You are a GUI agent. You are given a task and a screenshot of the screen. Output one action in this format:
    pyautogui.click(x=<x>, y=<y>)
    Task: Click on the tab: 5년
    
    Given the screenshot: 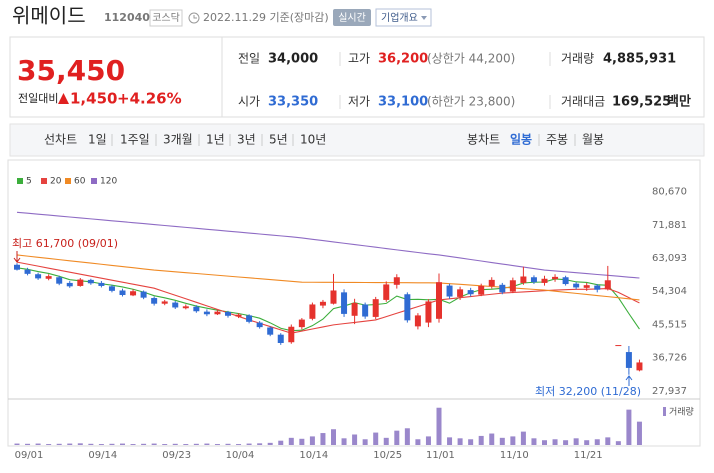 What is the action you would take?
    pyautogui.click(x=278, y=140)
    